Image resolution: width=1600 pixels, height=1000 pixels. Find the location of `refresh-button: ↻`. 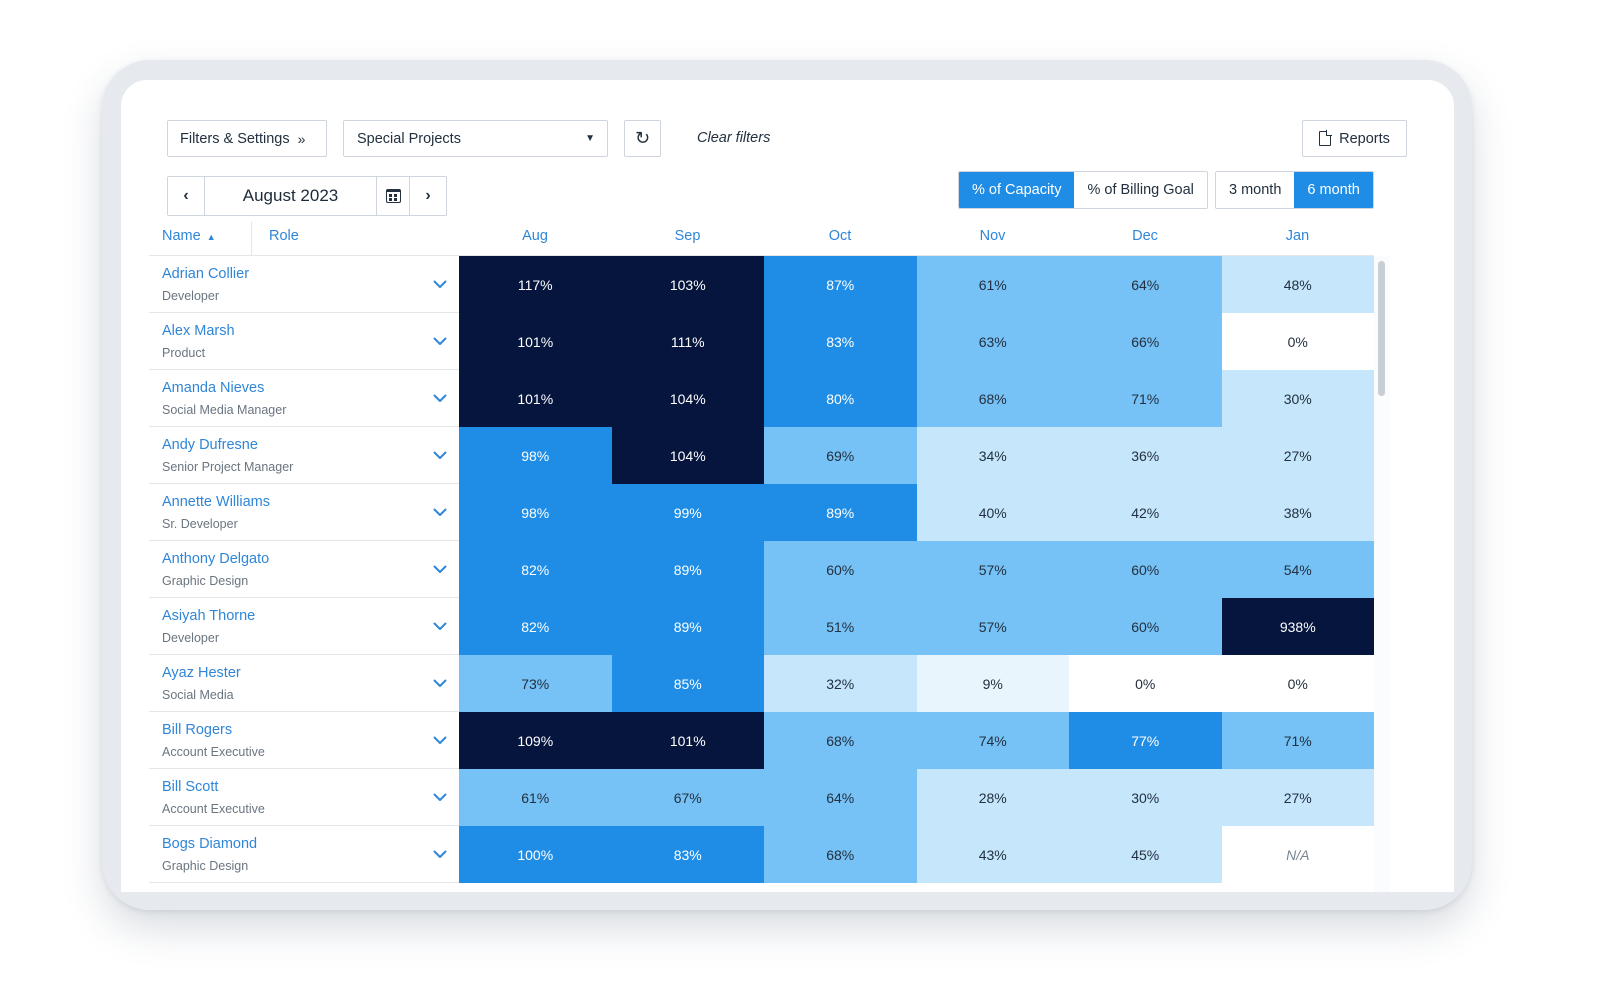

refresh-button: ↻ is located at coordinates (642, 138).